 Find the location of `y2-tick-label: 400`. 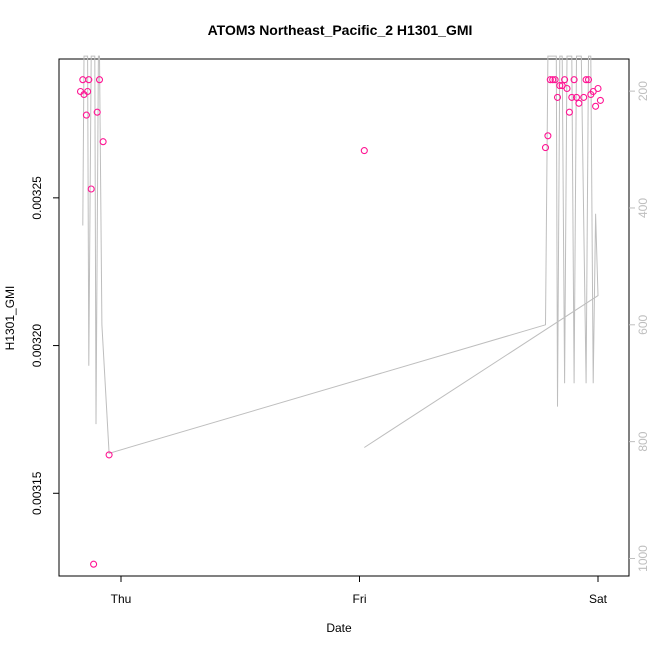

y2-tick-label: 400 is located at coordinates (643, 208).